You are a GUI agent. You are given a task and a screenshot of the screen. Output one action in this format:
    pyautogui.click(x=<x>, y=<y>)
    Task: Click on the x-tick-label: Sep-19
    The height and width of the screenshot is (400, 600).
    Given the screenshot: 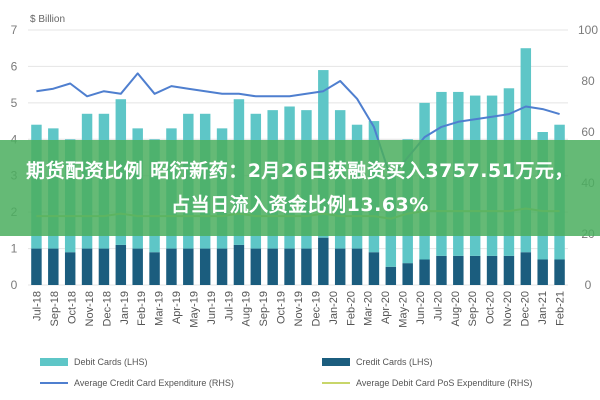 What is the action you would take?
    pyautogui.click(x=264, y=308)
    